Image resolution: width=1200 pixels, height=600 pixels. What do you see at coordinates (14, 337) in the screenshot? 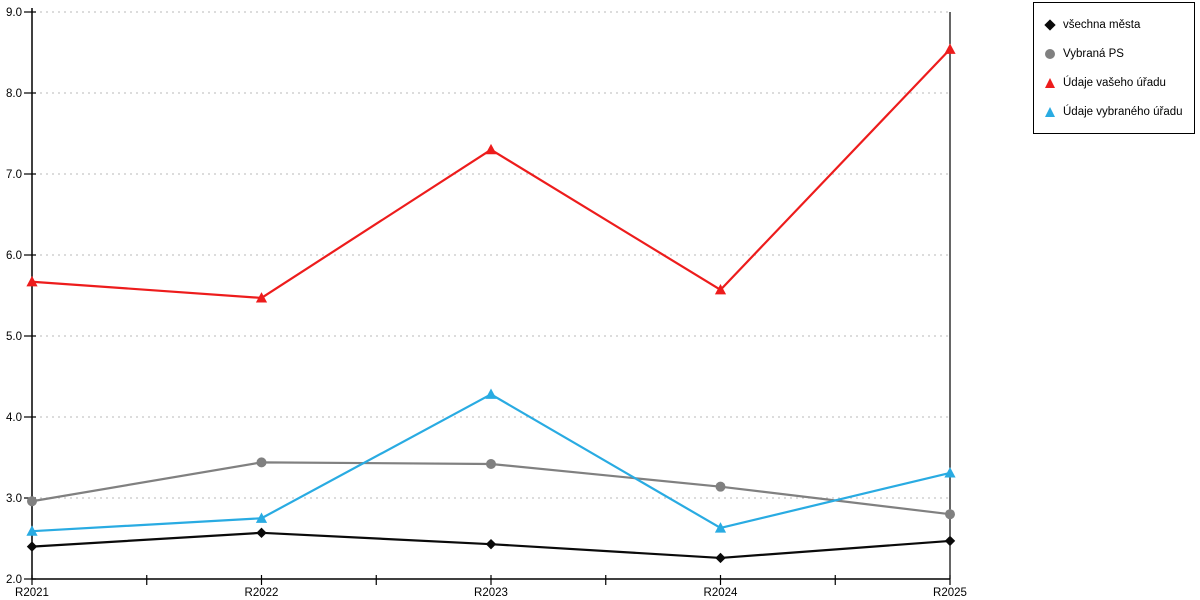
I see `y-tick-label: 5.0` at bounding box center [14, 337].